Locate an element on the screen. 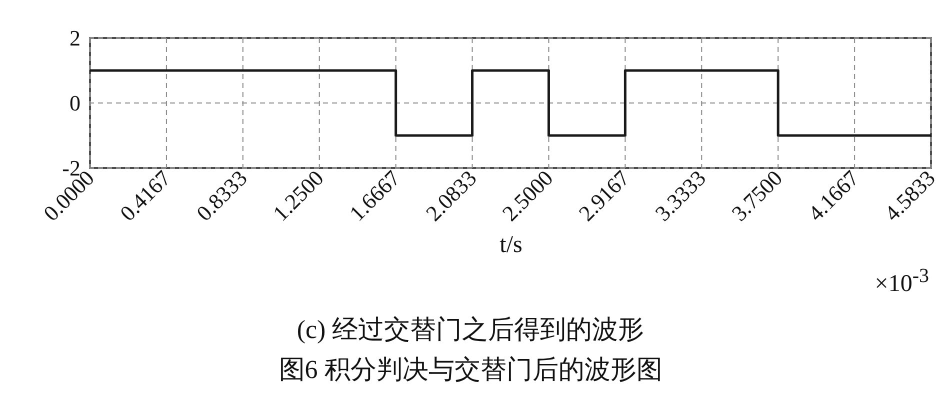 This screenshot has width=941, height=408. text: ×10$^{-3}$ is located at coordinates (901, 281).